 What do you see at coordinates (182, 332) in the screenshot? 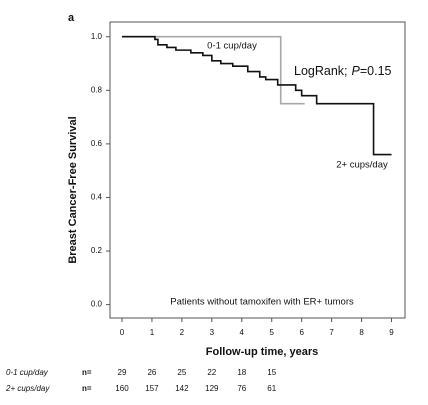
I see `x-tick-label: 2` at bounding box center [182, 332].